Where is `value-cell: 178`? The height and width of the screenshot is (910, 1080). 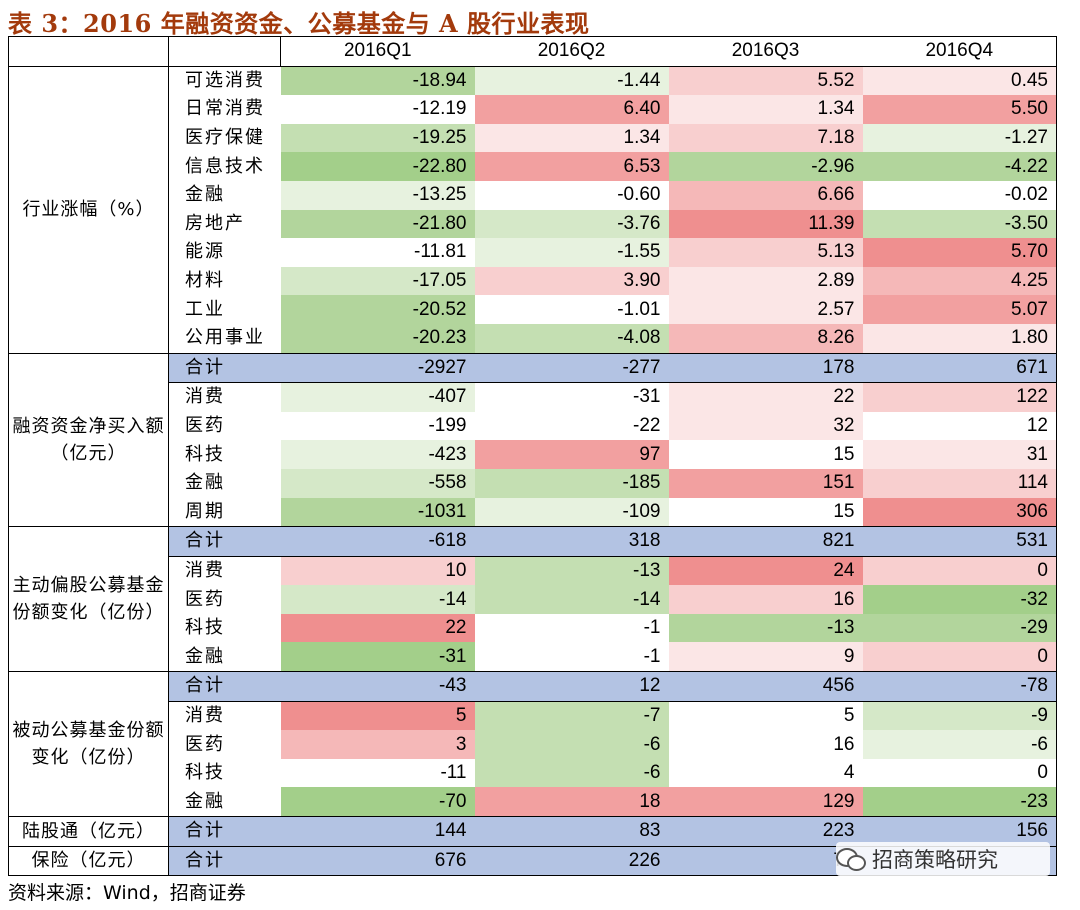 value-cell: 178 is located at coordinates (765, 367).